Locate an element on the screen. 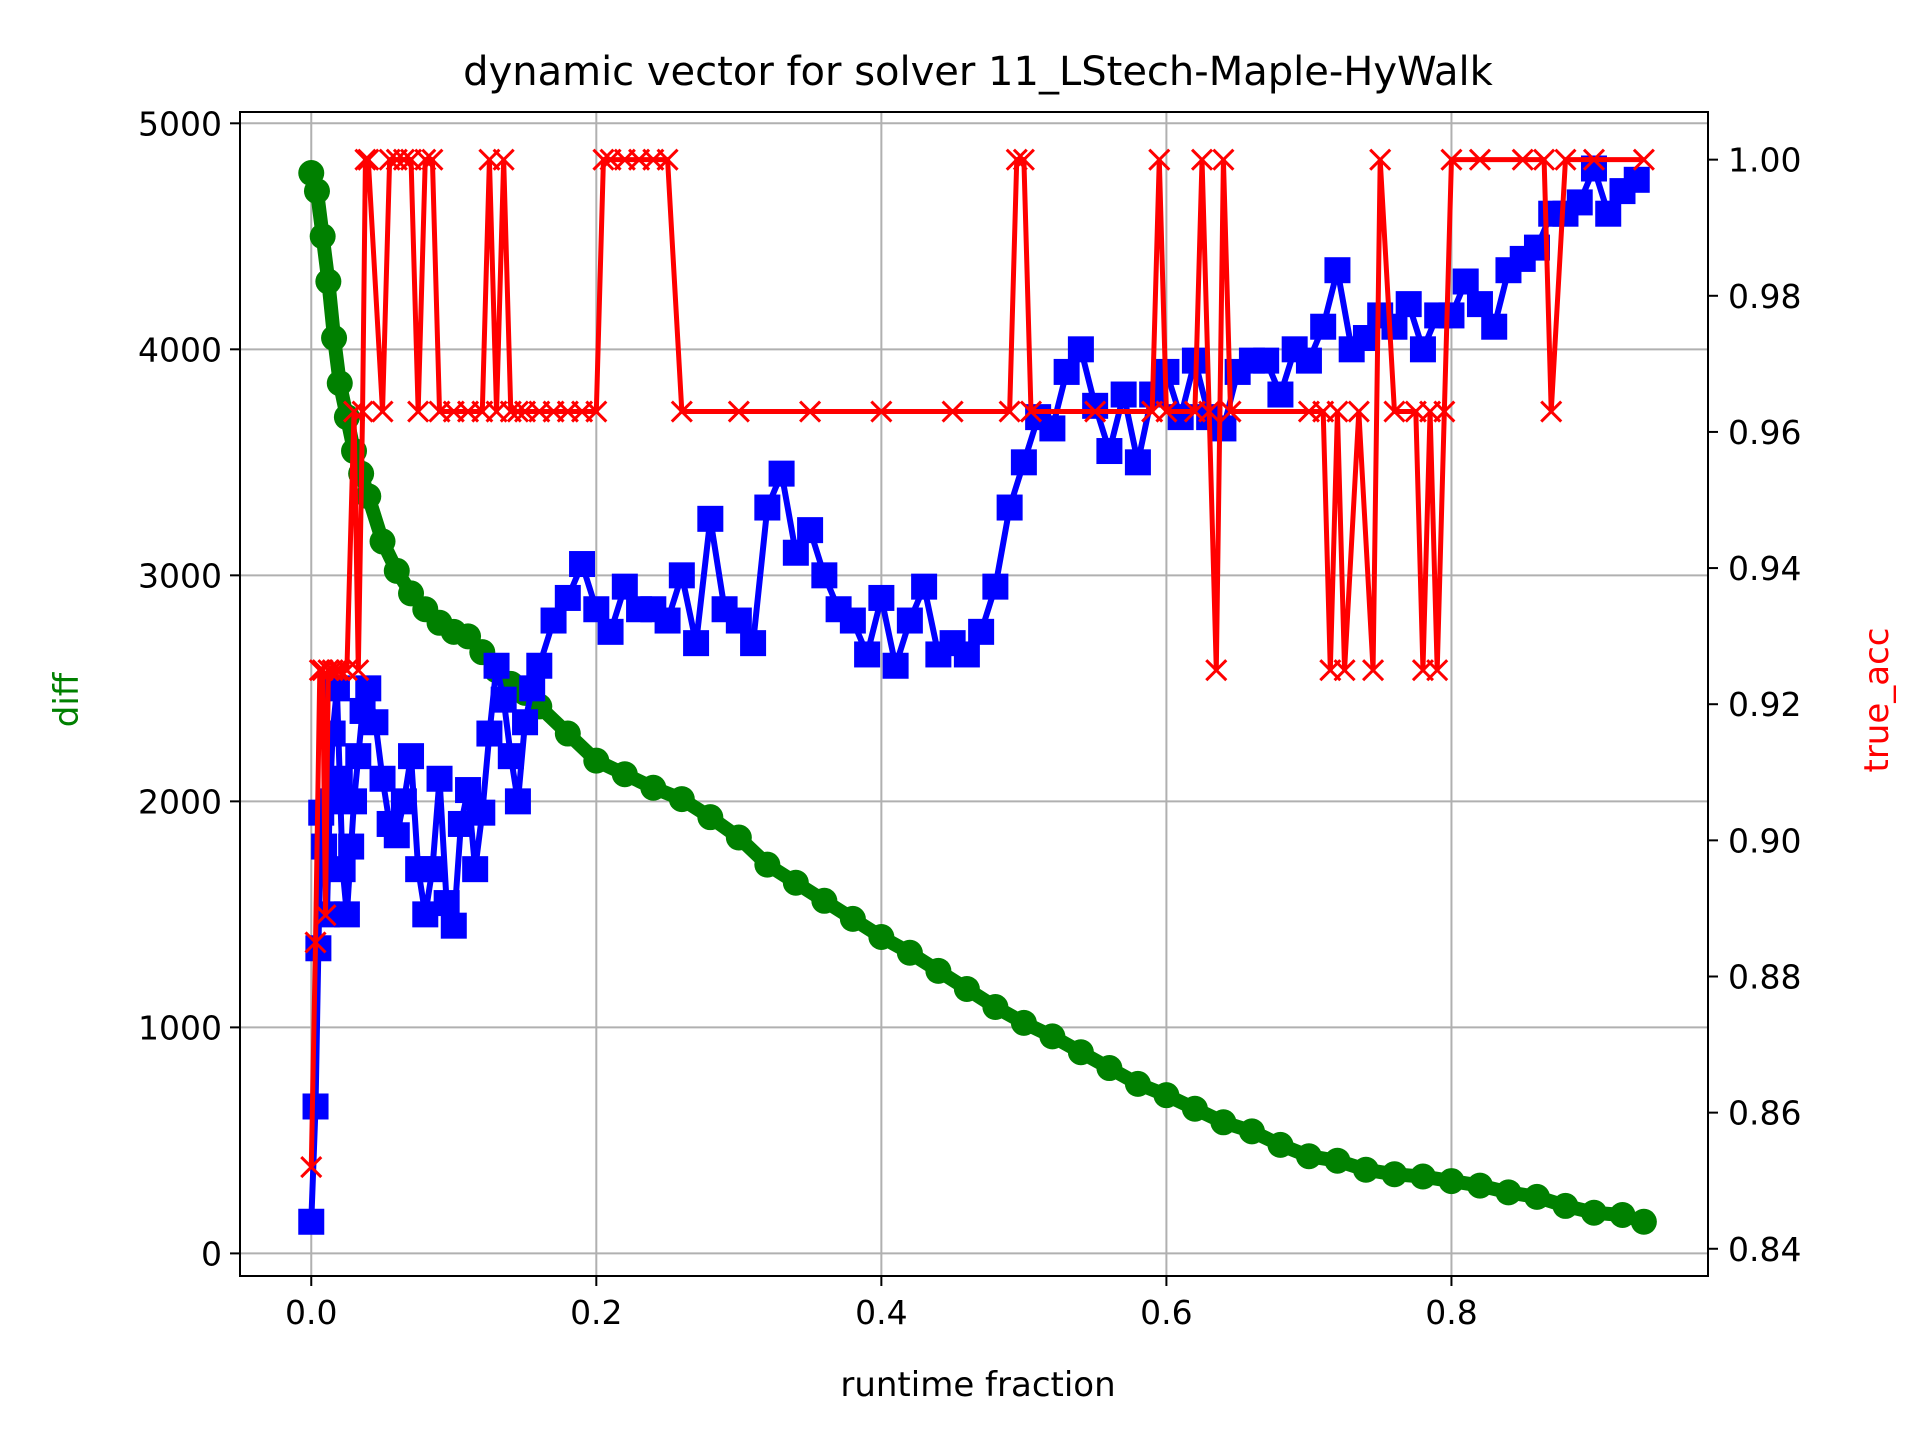 The image size is (1920, 1445). y-tick-label: 3000 is located at coordinates (180, 575).